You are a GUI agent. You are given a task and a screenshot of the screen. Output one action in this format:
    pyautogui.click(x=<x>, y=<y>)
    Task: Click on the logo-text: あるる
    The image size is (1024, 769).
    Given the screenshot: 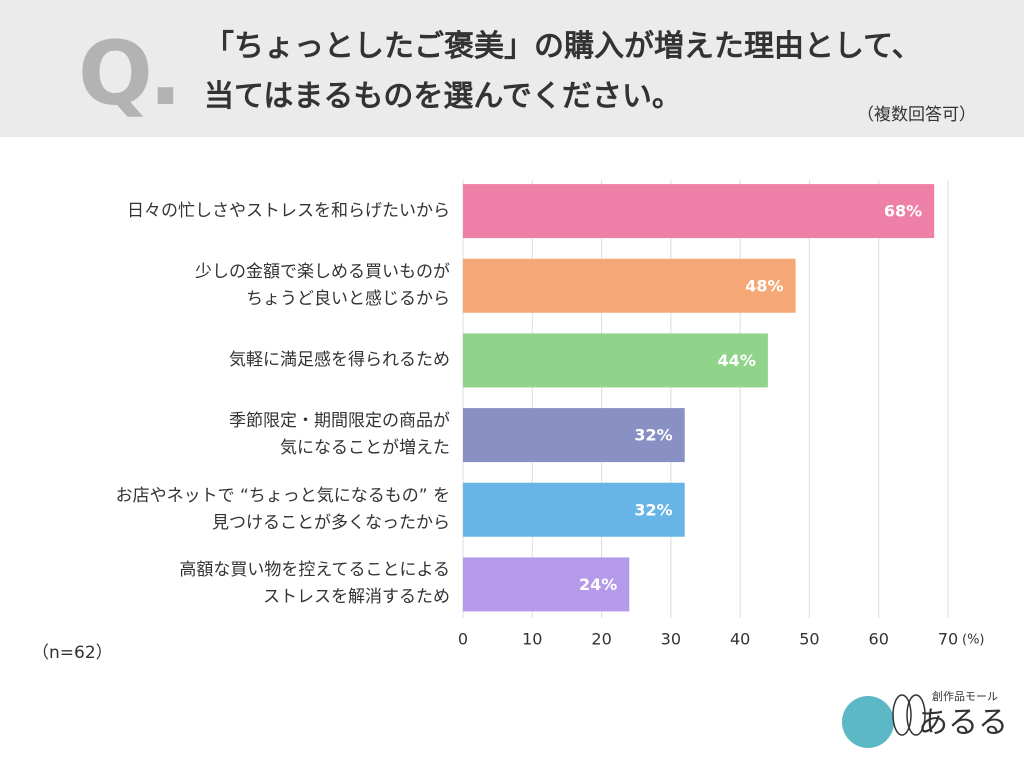 What is the action you would take?
    pyautogui.click(x=963, y=723)
    